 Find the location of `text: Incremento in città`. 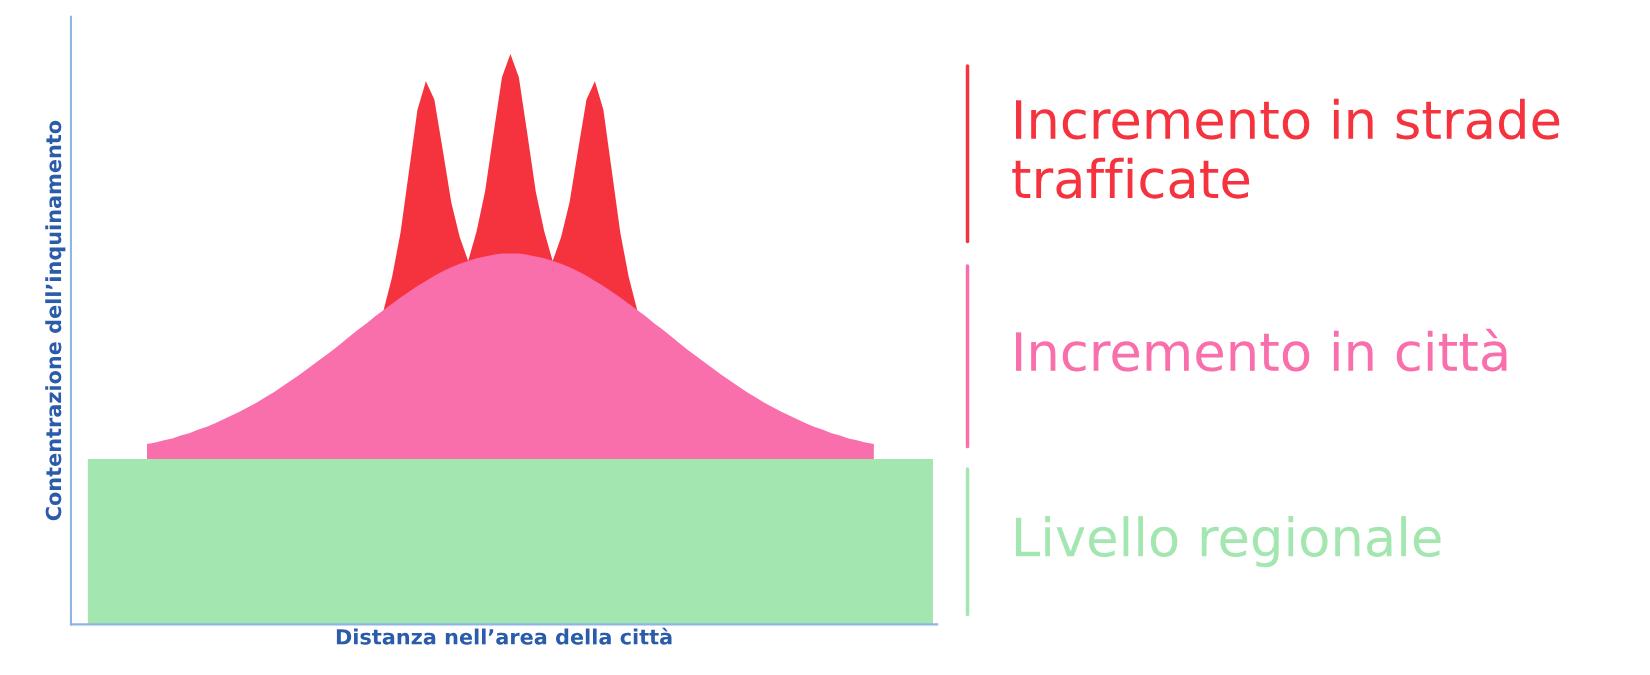

text: Incremento in città is located at coordinates (1261, 350).